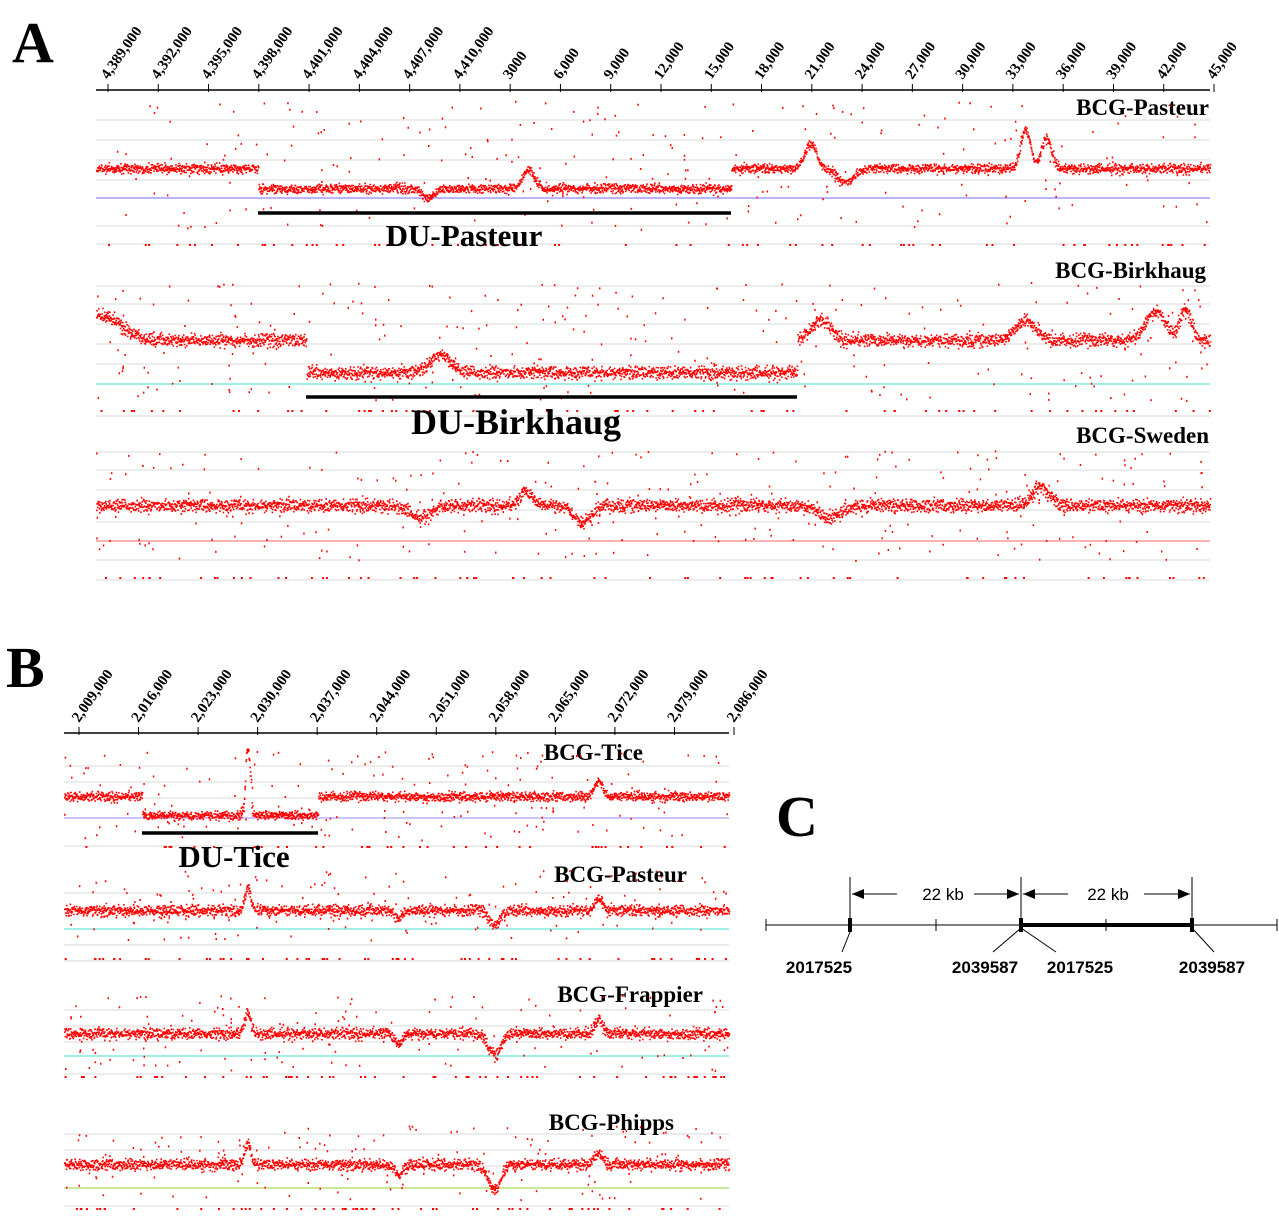 The image size is (1279, 1216). Describe the element at coordinates (1142, 435) in the screenshot. I see `strain-label: BCG-Sweden` at that location.